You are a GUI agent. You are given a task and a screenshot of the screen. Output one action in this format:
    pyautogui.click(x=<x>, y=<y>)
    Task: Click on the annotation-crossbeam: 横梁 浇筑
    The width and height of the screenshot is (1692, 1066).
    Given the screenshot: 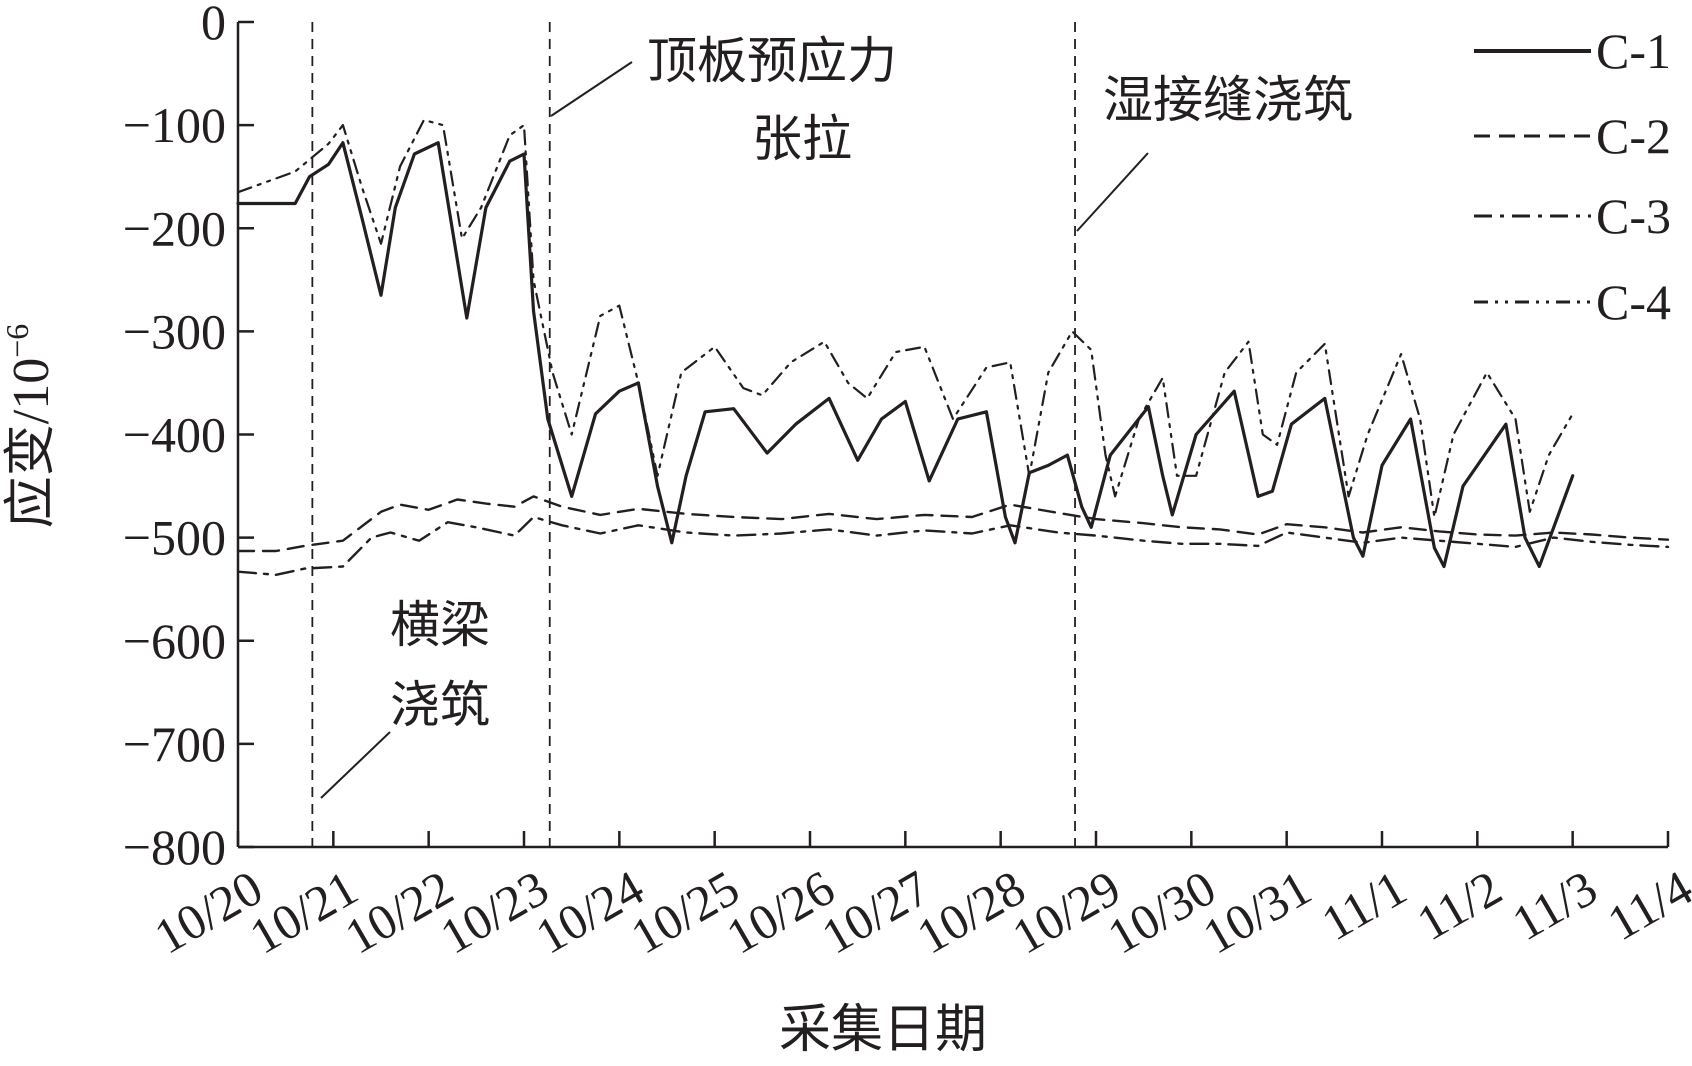 What is the action you would take?
    pyautogui.click(x=405, y=698)
    